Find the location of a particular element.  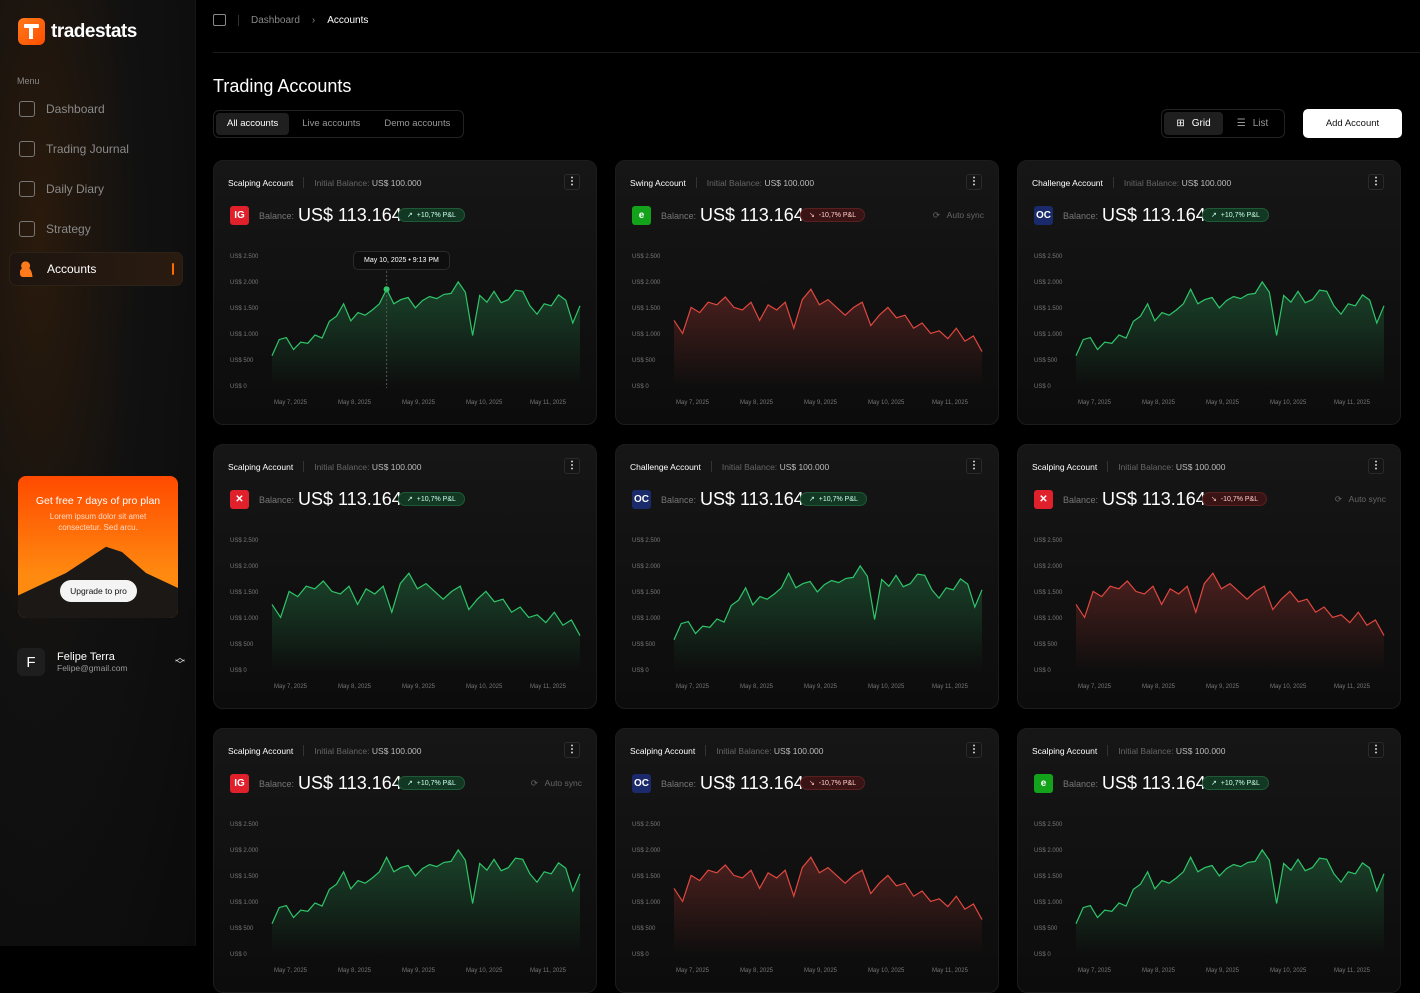

tab-live-accounts: Live accounts is located at coordinates (331, 123).